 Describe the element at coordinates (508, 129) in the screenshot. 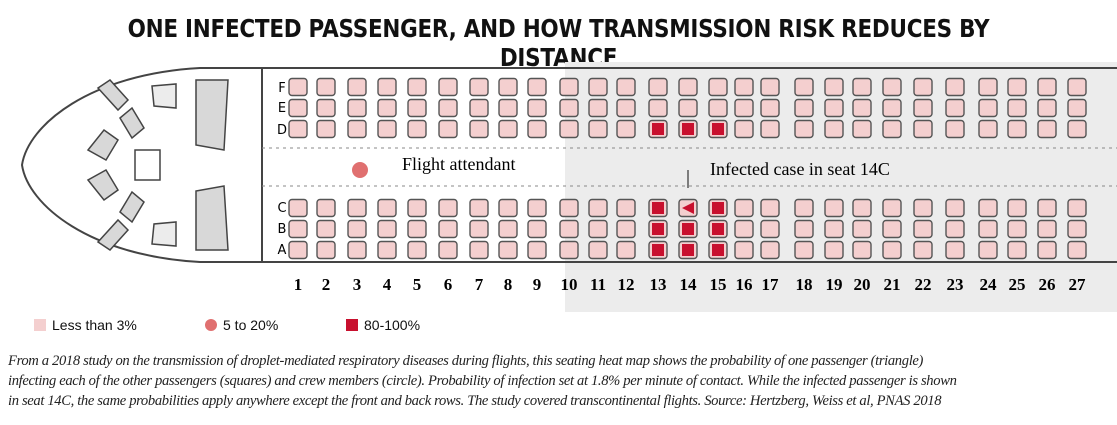

I see `seat-8d` at that location.